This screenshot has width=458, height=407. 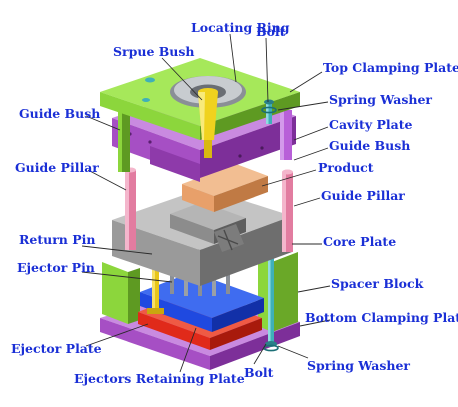 What do you see at coordinates (287, 210) in the screenshot?
I see `guide-pillar-right` at bounding box center [287, 210].